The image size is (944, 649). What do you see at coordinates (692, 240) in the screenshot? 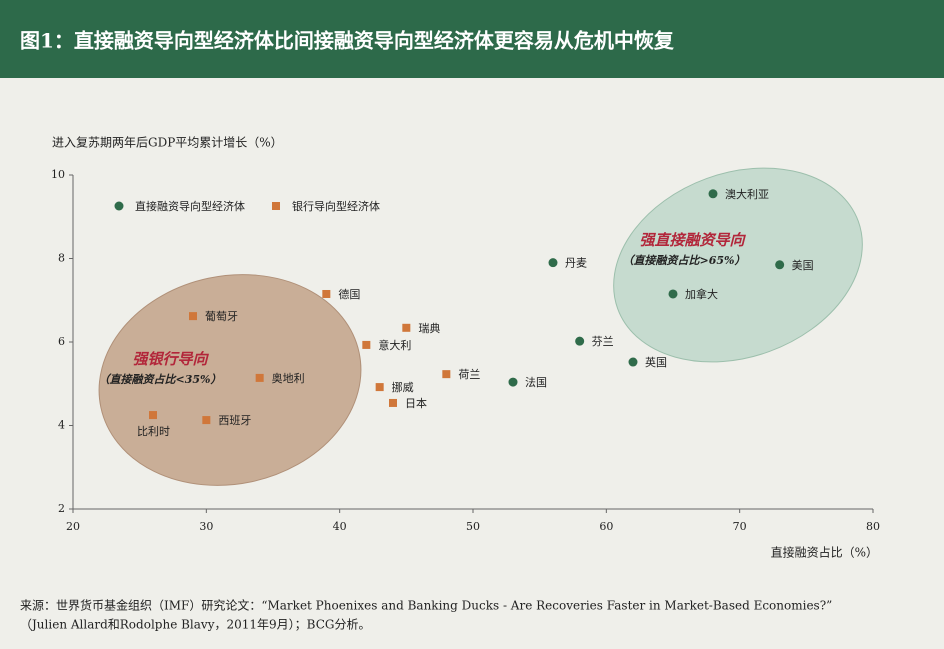
I see `annotation: 强直接融资导向` at bounding box center [692, 240].